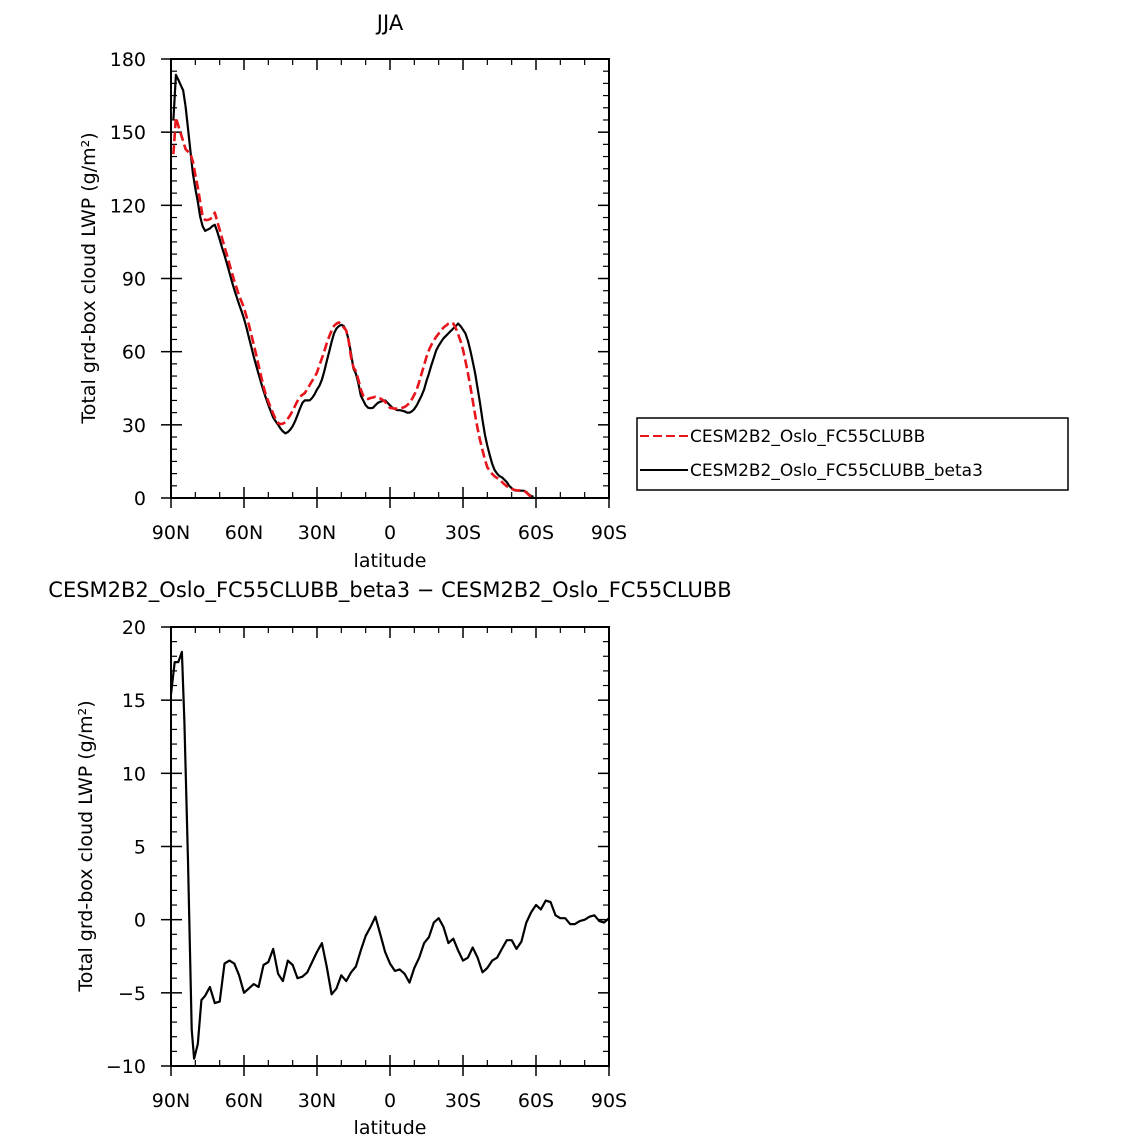 This screenshot has width=1144, height=1146. What do you see at coordinates (609, 533) in the screenshot?
I see `top-x-tick-label: 90S` at bounding box center [609, 533].